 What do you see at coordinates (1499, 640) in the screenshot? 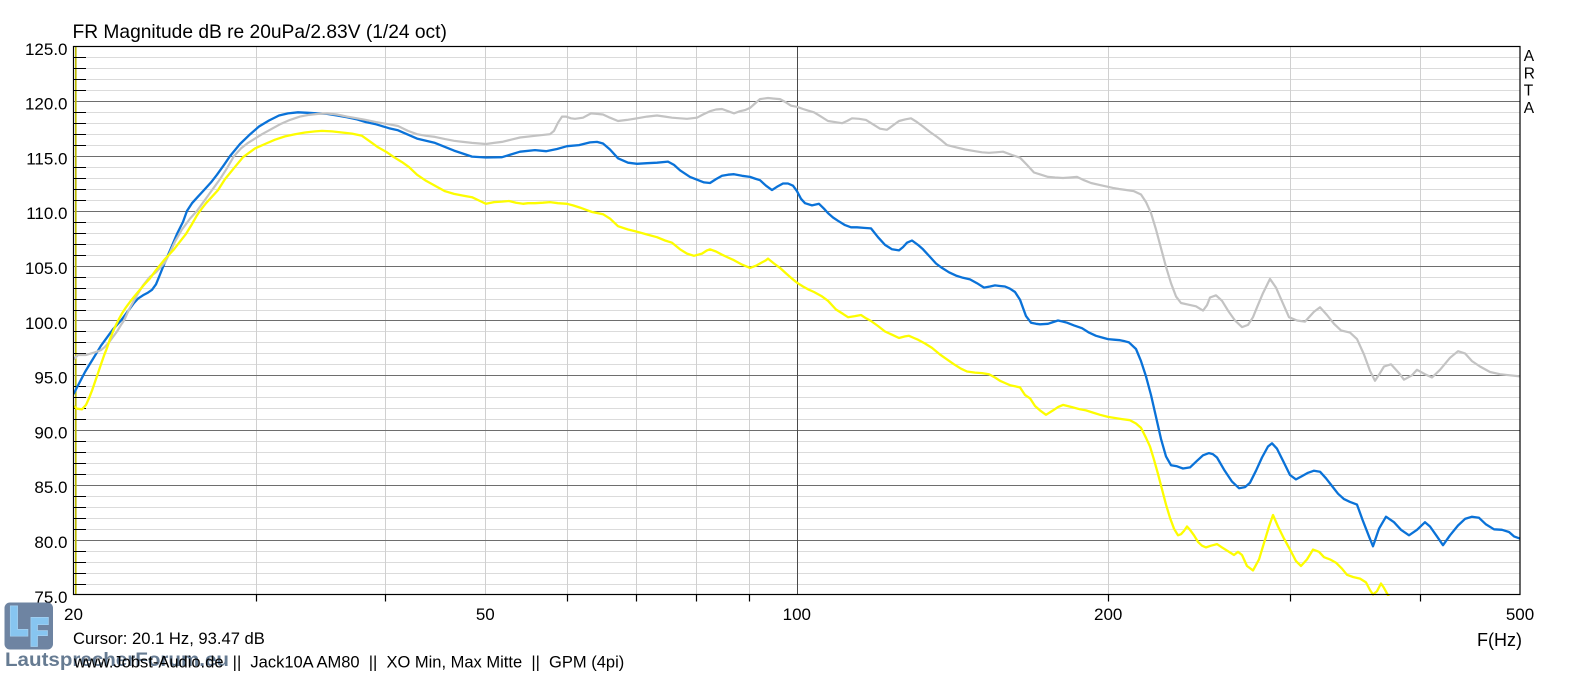
I see `svg-text: F(Hz)` at bounding box center [1499, 640].